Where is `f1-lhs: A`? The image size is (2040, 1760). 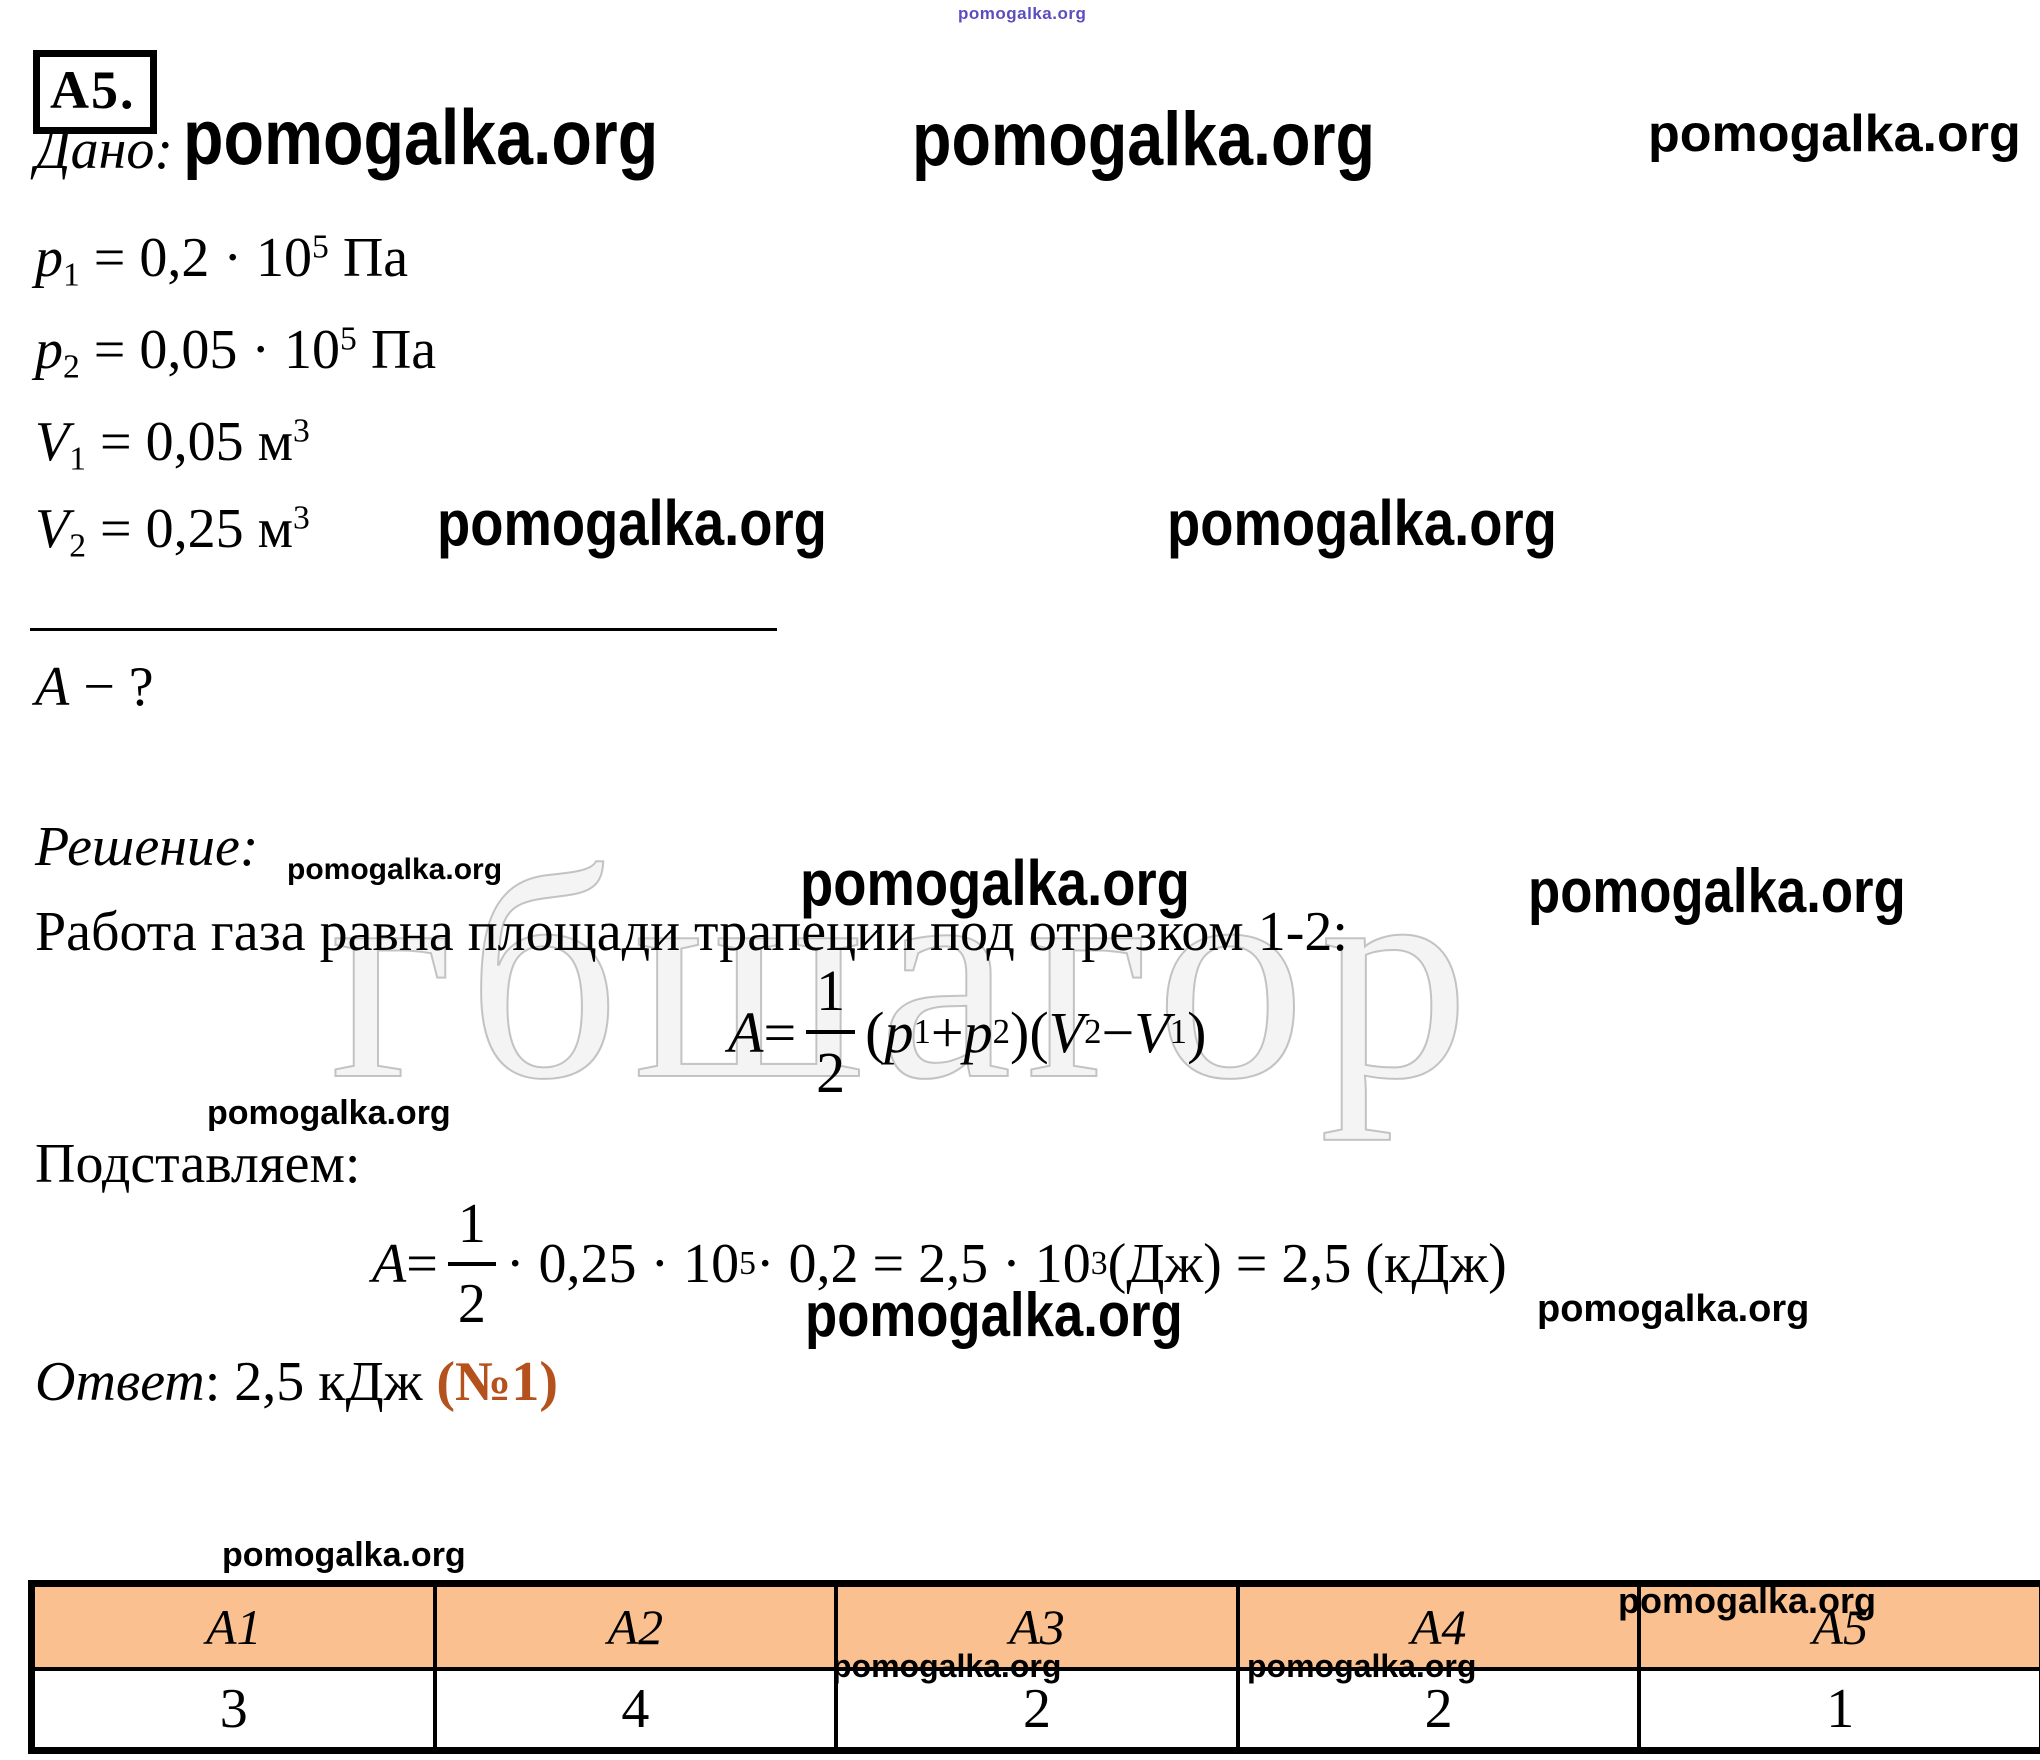 f1-lhs: A is located at coordinates (746, 1032).